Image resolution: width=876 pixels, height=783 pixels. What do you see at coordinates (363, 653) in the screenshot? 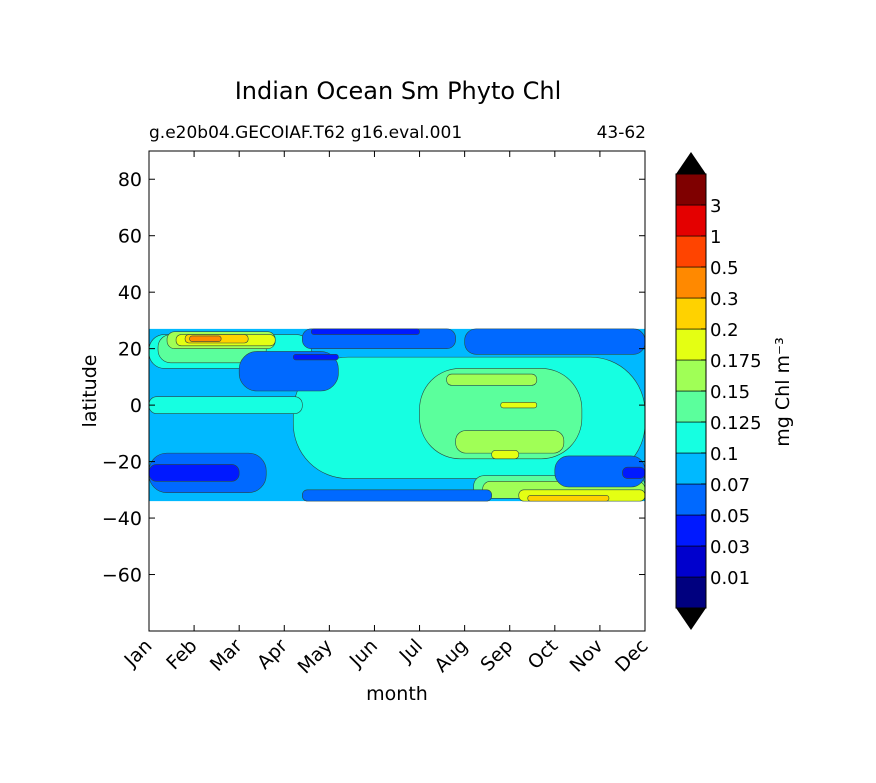
I see `x-tick-label: Jun` at bounding box center [363, 653].